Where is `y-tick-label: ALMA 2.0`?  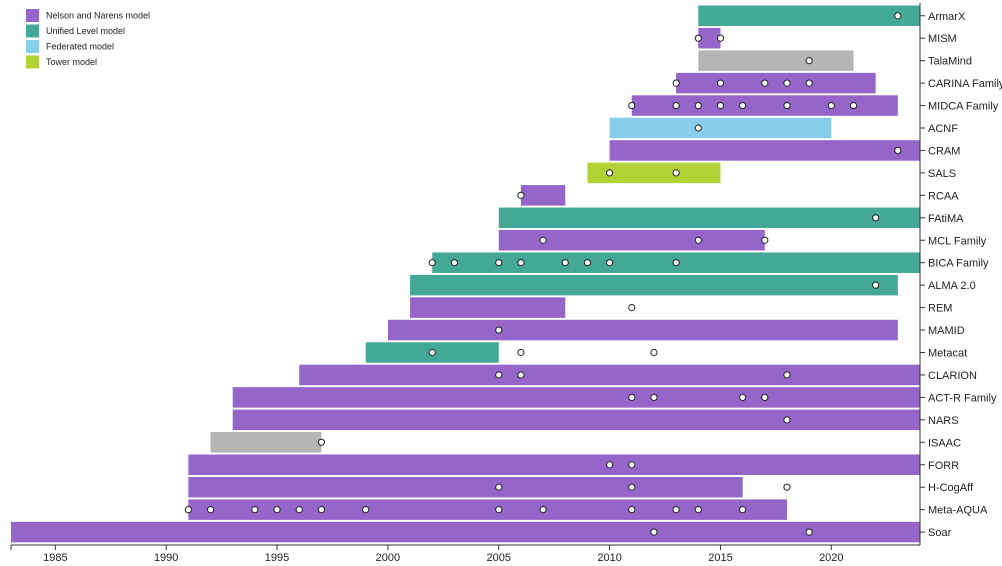
y-tick-label: ALMA 2.0 is located at coordinates (952, 286).